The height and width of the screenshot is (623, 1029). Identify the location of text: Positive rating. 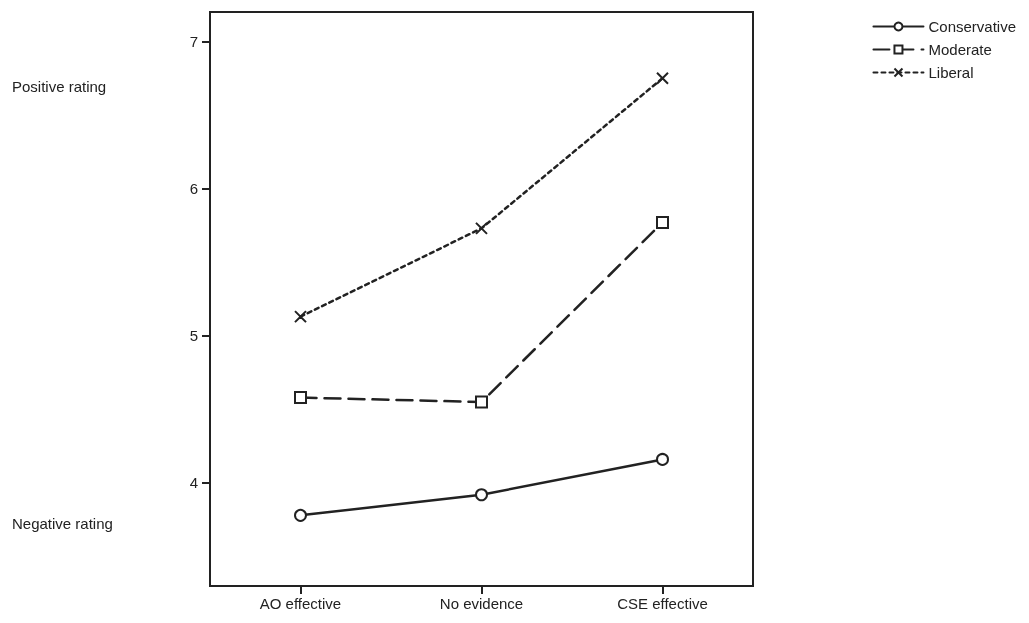
(59, 86).